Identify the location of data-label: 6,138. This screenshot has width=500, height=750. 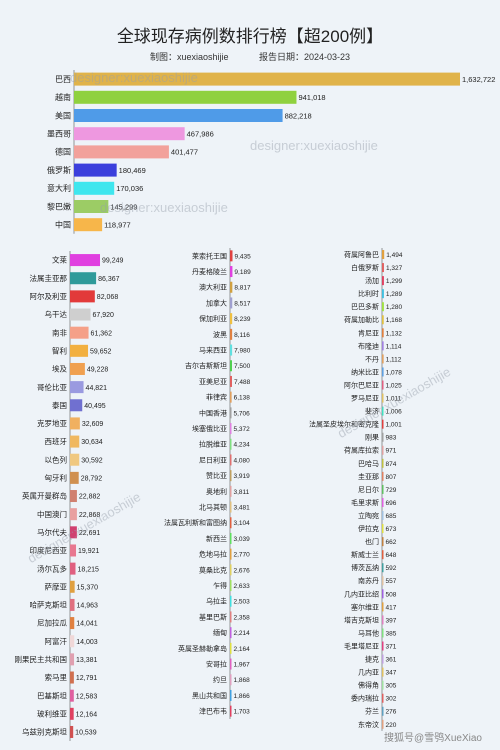
(242, 398).